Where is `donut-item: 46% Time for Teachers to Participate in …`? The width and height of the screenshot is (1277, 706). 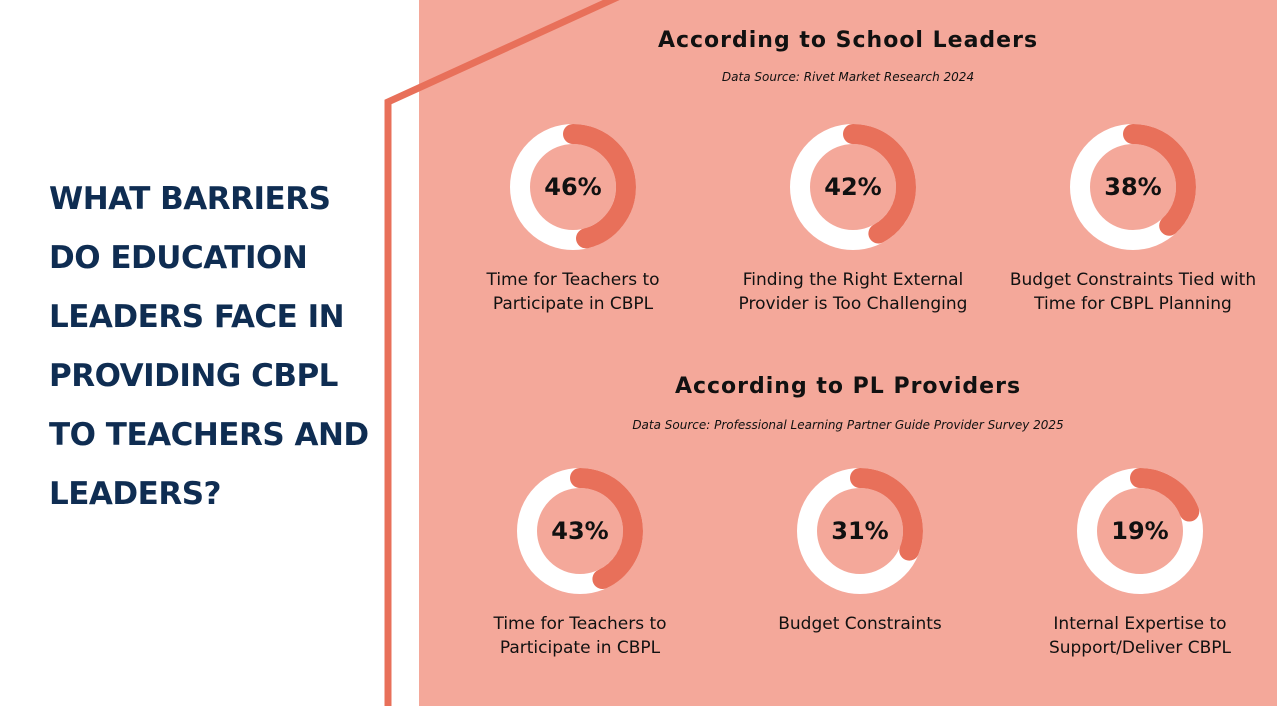 donut-item: 46% Time for Teachers to Participate in … is located at coordinates (573, 219).